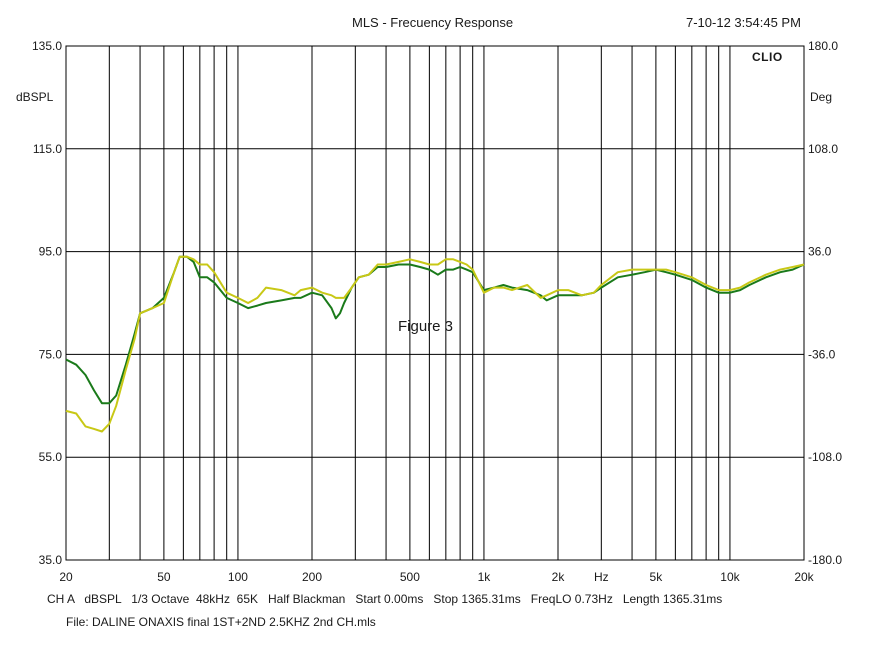  I want to click on x-tick-label: 100, so click(238, 577).